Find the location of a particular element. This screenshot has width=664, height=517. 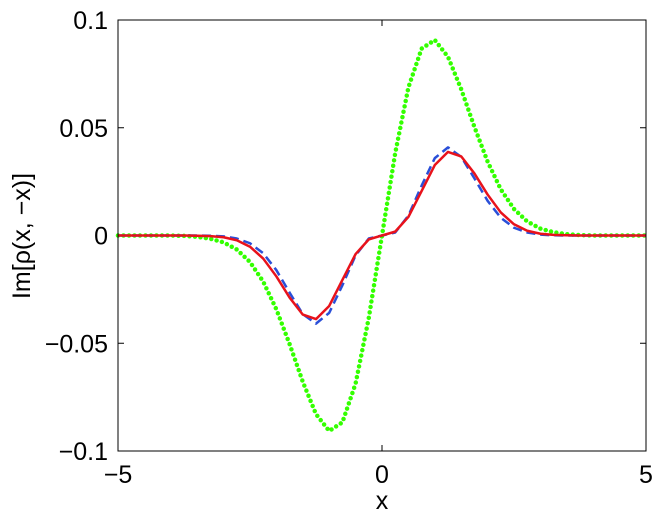

y-axis-label: Im[ρ(x, −x)] is located at coordinates (22, 236).